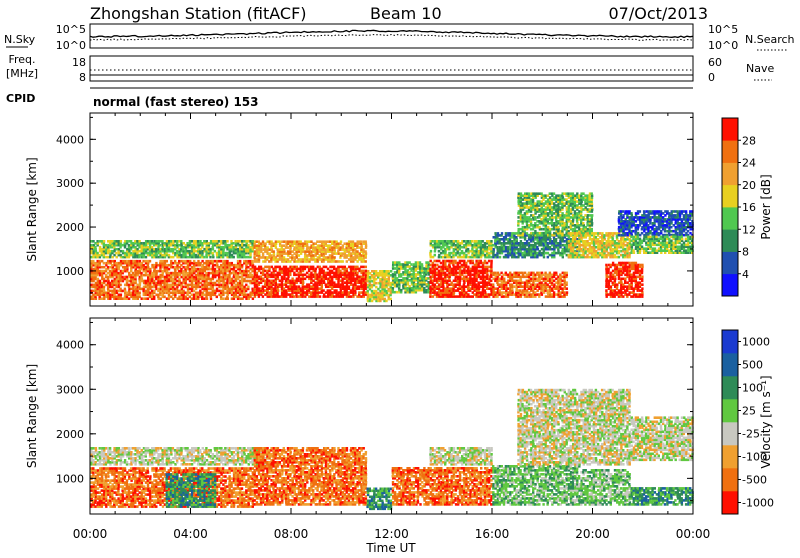  Describe the element at coordinates (406, 13) in the screenshot. I see `beam-label: Beam 10` at that location.